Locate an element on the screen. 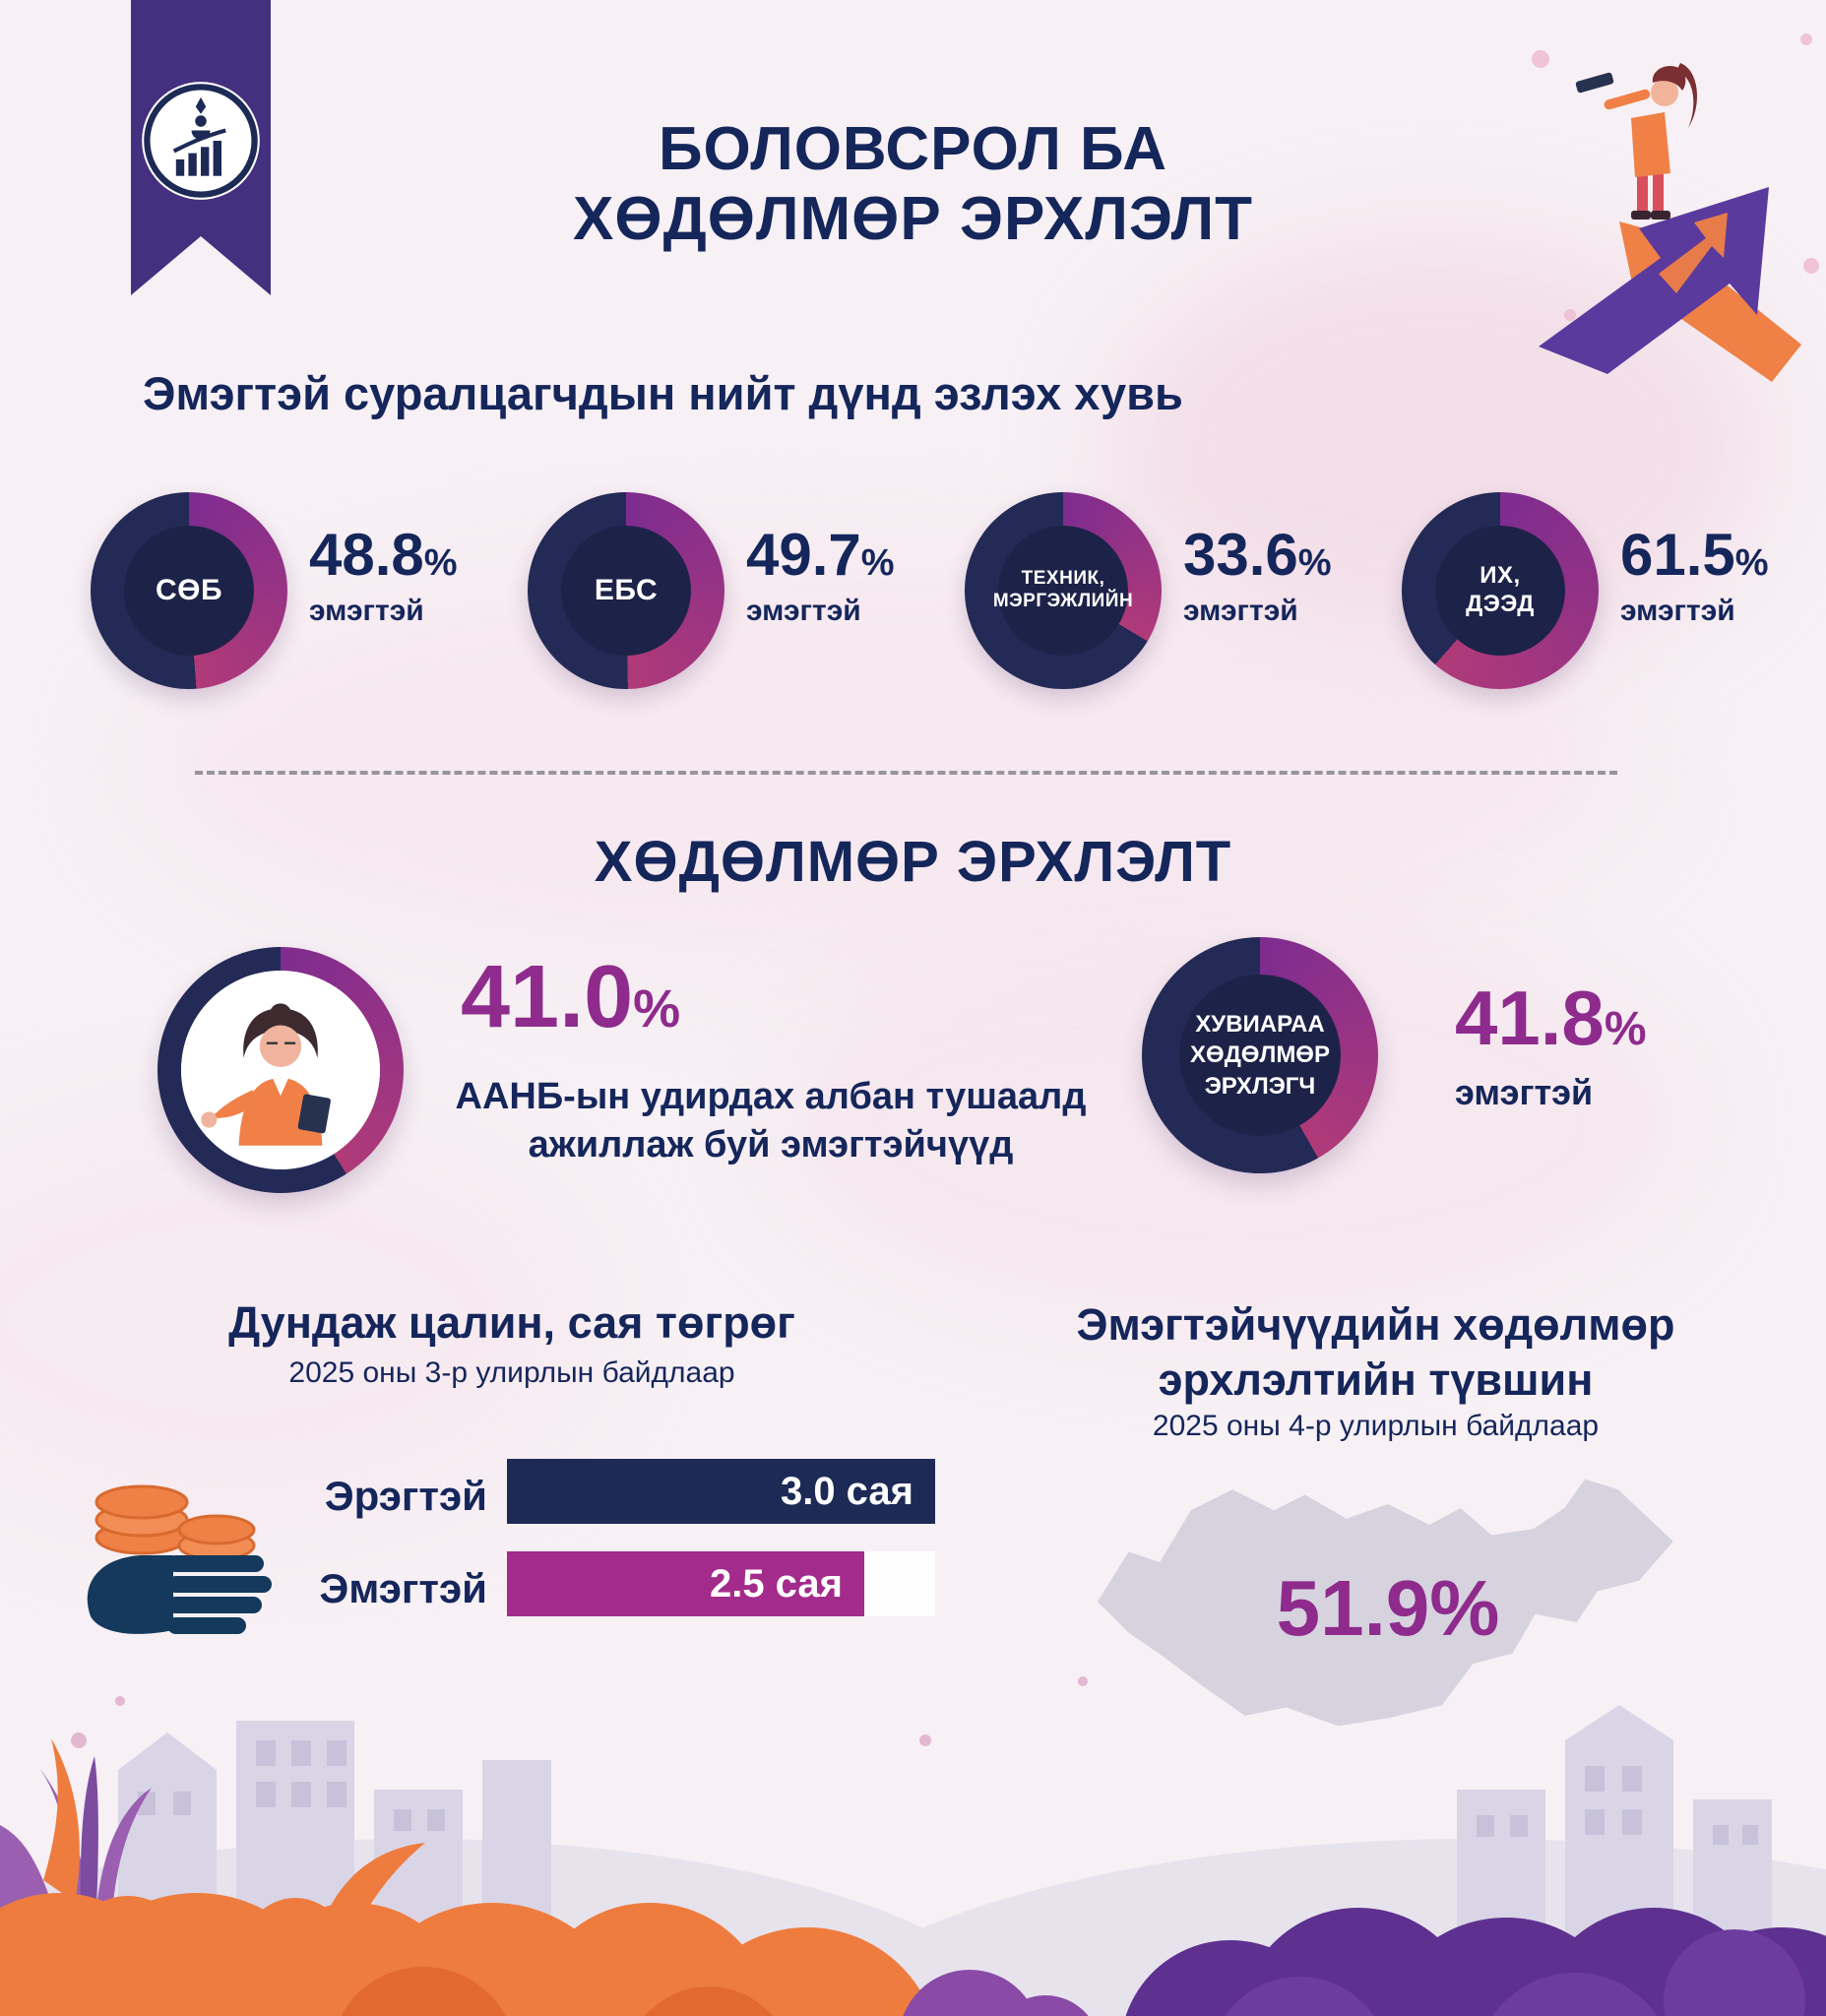 The image size is (1826, 2016). donut-label: ЕБС is located at coordinates (626, 590).